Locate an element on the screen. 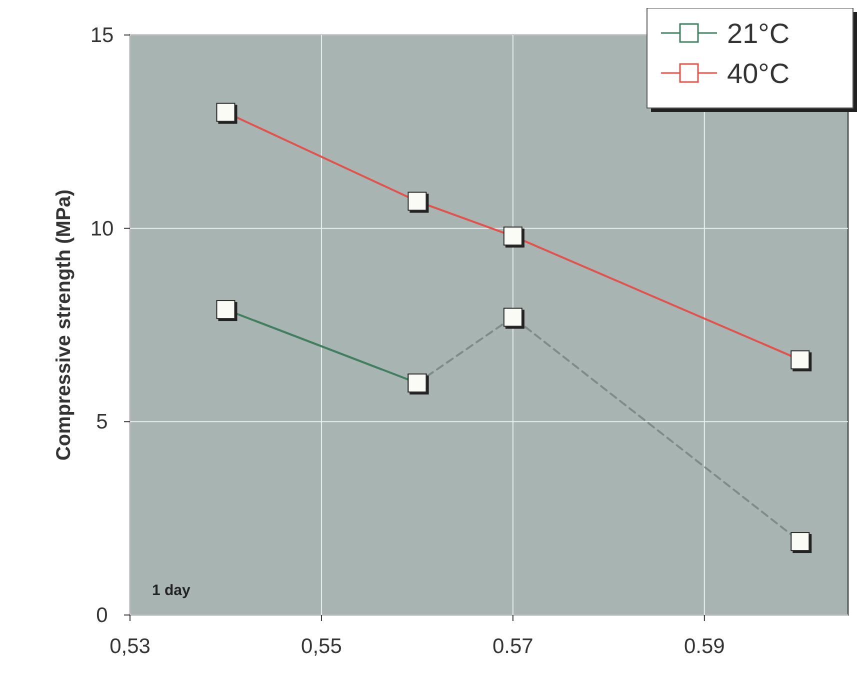  legend-label: 40°C is located at coordinates (758, 73).